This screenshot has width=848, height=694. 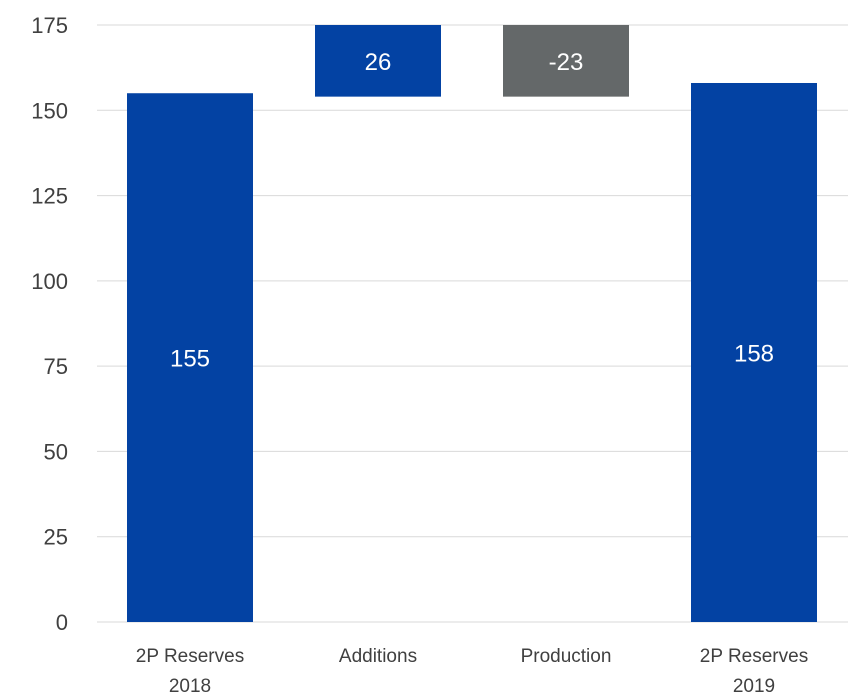 I want to click on data-label: 158, so click(x=754, y=353).